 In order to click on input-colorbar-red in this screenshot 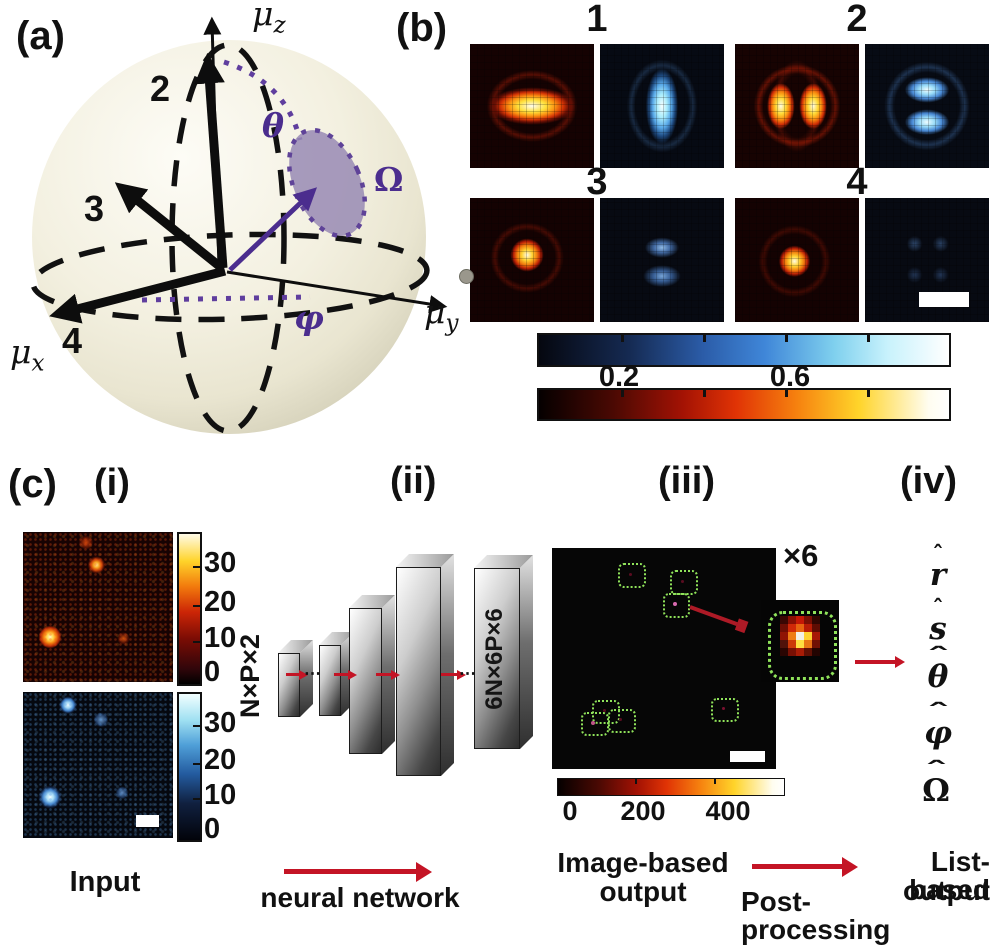, I will do `click(189, 609)`.